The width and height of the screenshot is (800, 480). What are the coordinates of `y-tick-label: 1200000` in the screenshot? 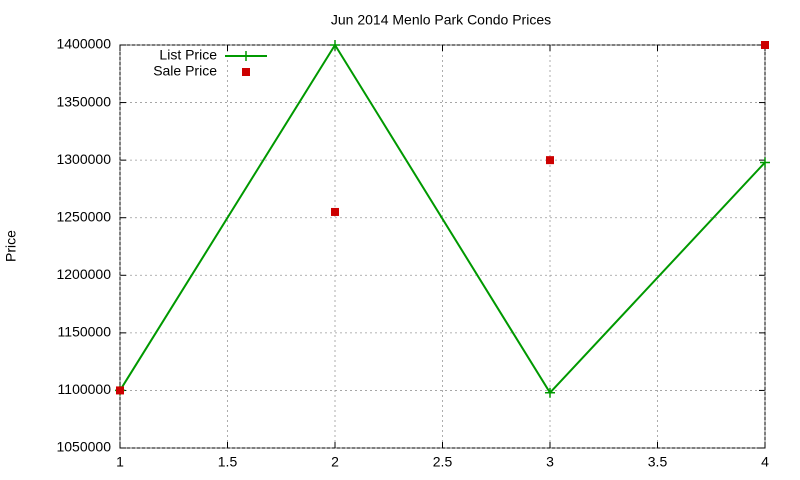 It's located at (83, 274).